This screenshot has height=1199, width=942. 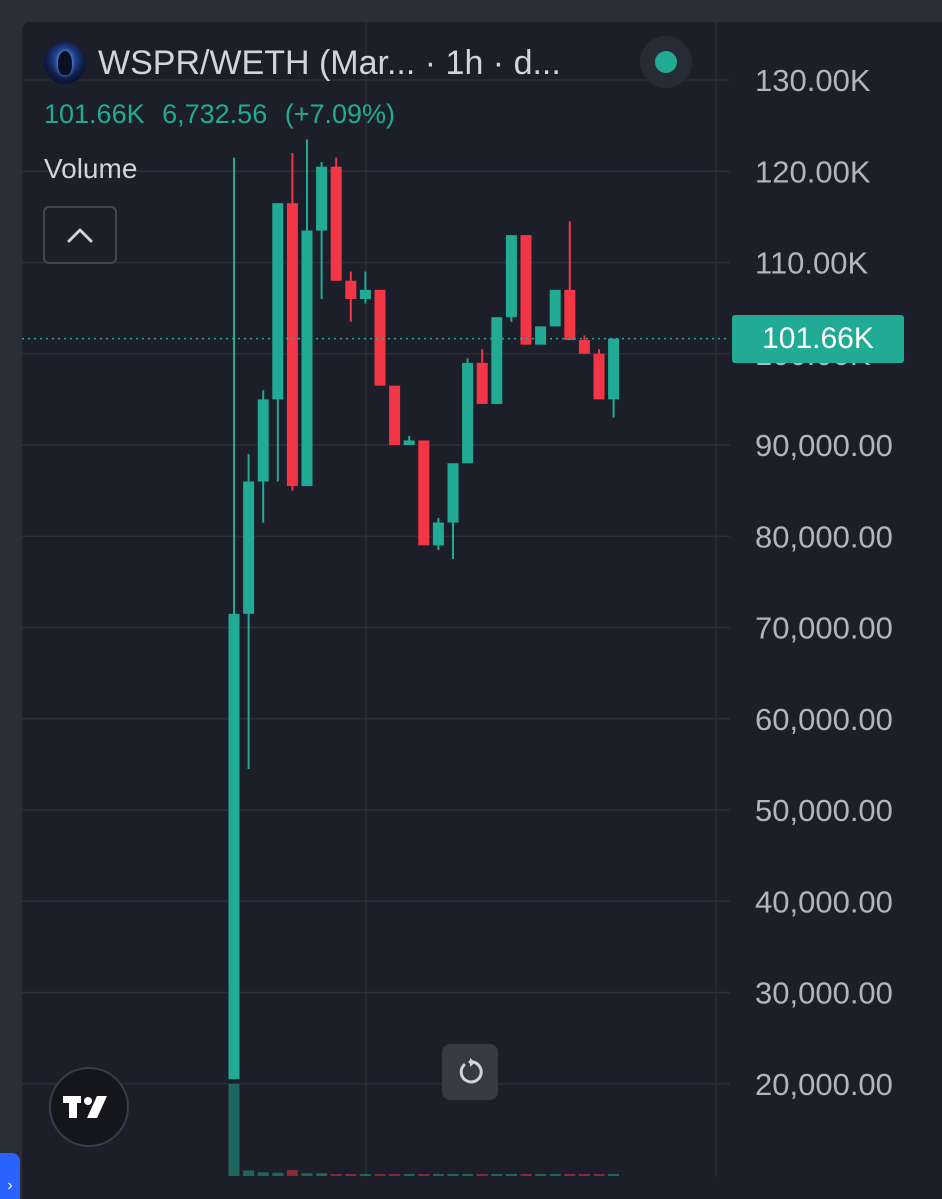 What do you see at coordinates (10, 1176) in the screenshot?
I see `side-panel-tab: ›` at bounding box center [10, 1176].